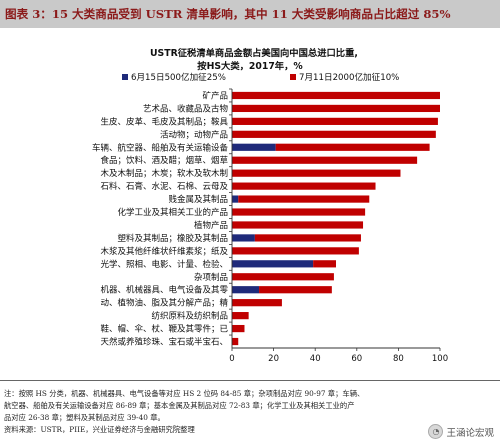 Image resolution: width=500 pixels, height=445 pixels. What do you see at coordinates (231, 359) in the screenshot?
I see `x-tick-label: 0` at bounding box center [231, 359].